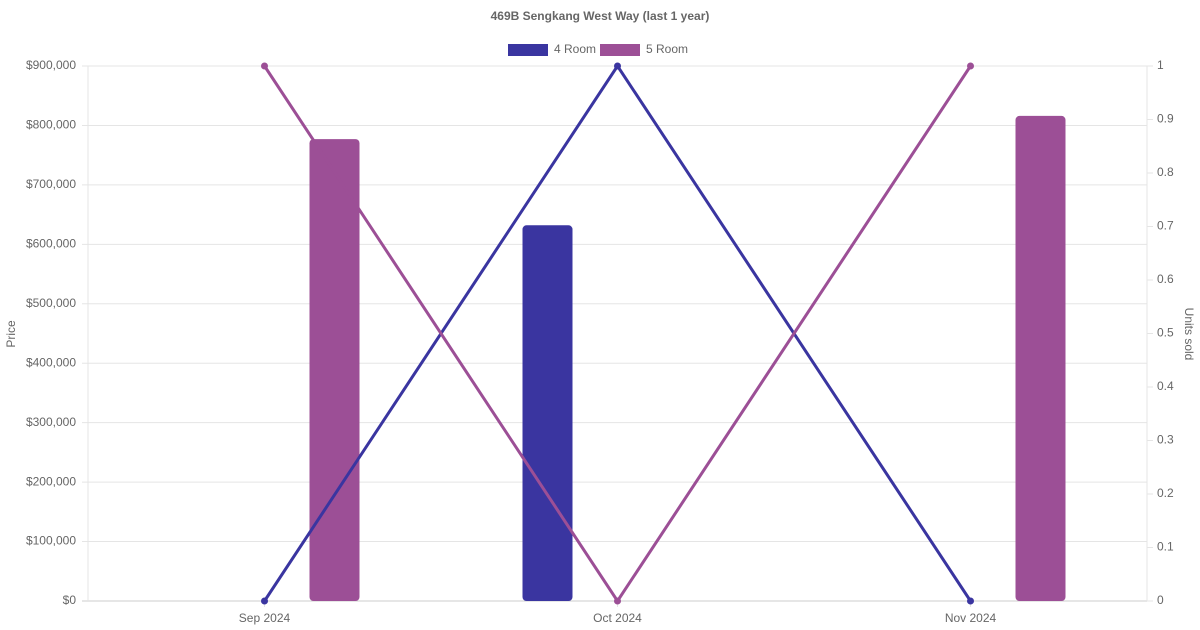 The height and width of the screenshot is (630, 1200). What do you see at coordinates (1165, 547) in the screenshot?
I see `y2-tick-label: 0.1` at bounding box center [1165, 547].